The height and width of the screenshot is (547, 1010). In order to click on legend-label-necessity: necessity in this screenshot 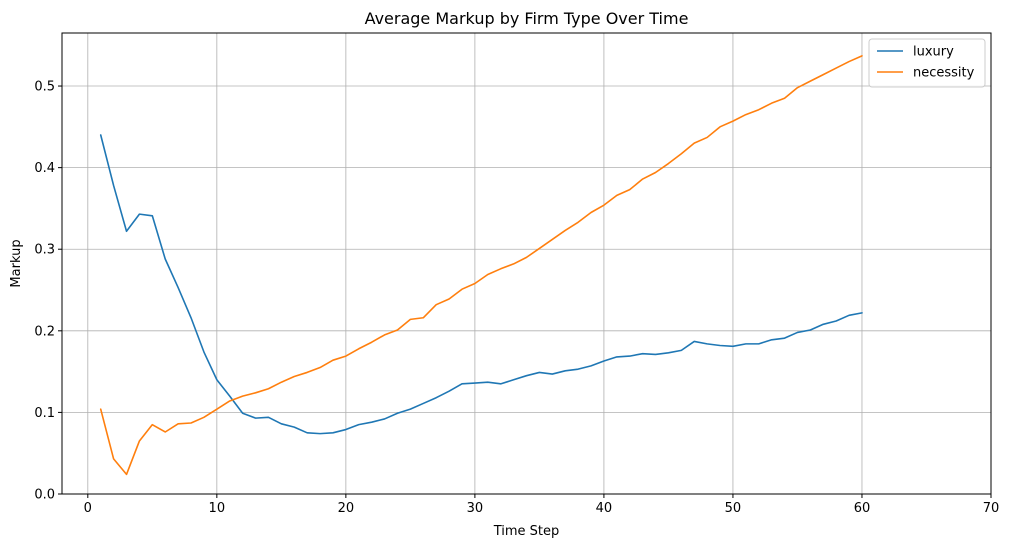, I will do `click(944, 73)`.